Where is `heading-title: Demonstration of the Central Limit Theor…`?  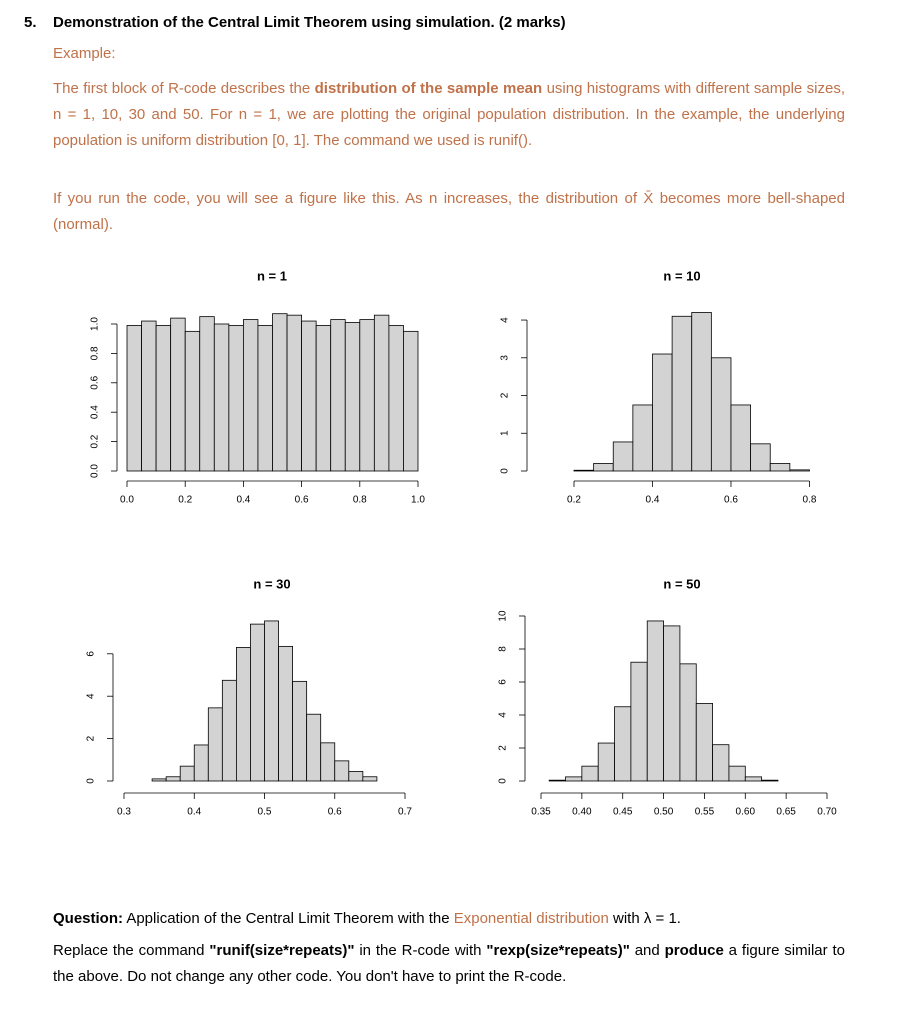 heading-title: Demonstration of the Central Limit Theor… is located at coordinates (309, 22).